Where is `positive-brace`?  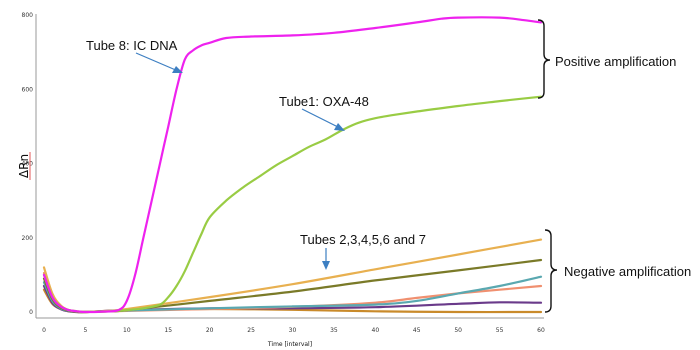
positive-brace is located at coordinates (544, 59).